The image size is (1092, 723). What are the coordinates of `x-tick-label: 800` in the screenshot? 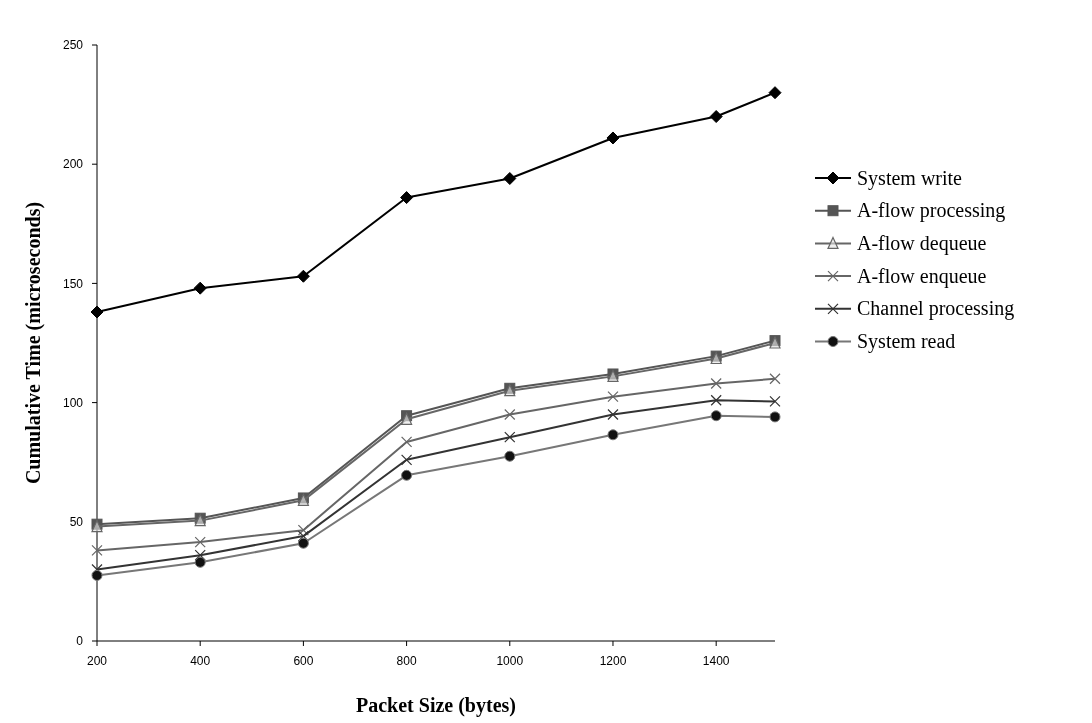 It's located at (406, 661).